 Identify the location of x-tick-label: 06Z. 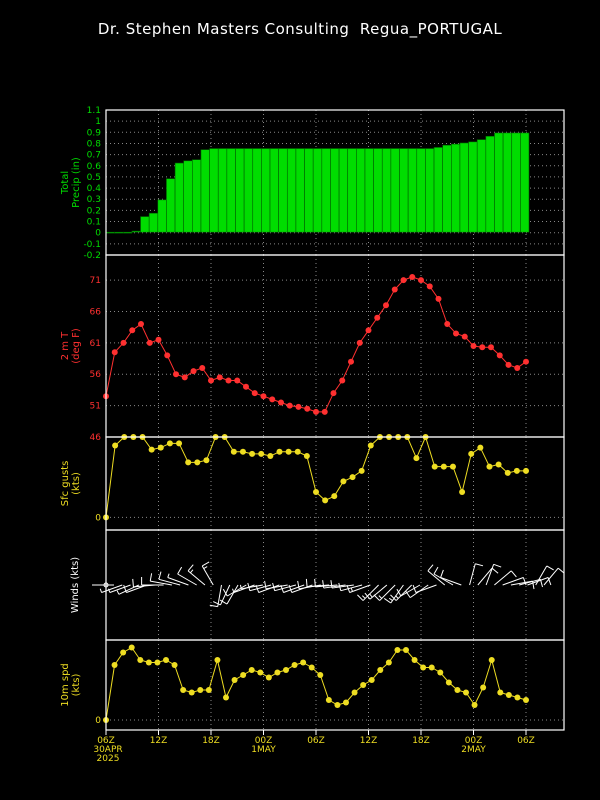
(316, 741).